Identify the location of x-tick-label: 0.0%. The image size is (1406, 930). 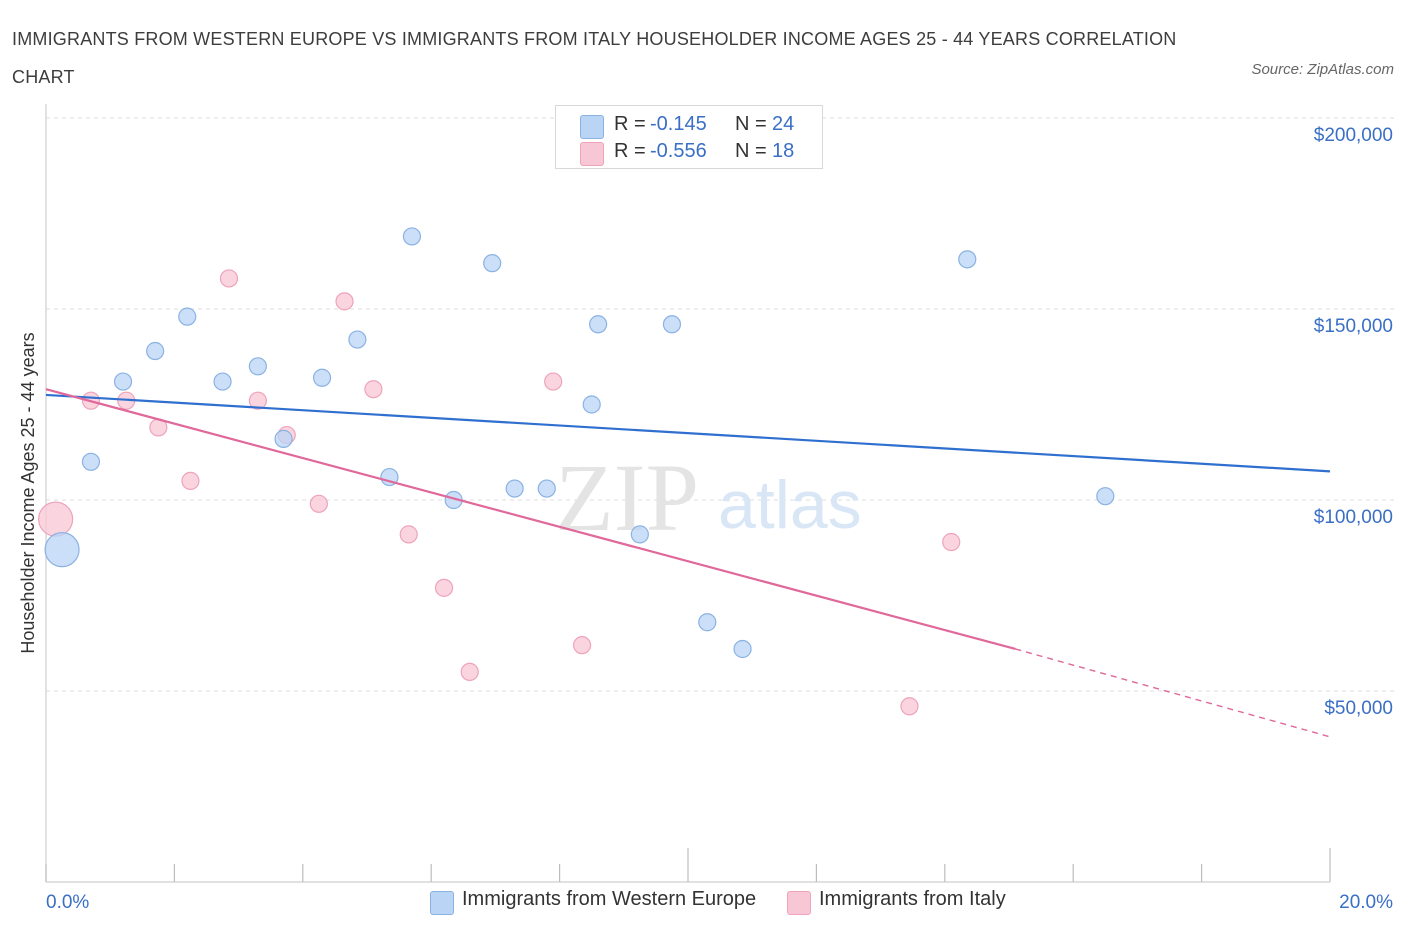
(67, 902).